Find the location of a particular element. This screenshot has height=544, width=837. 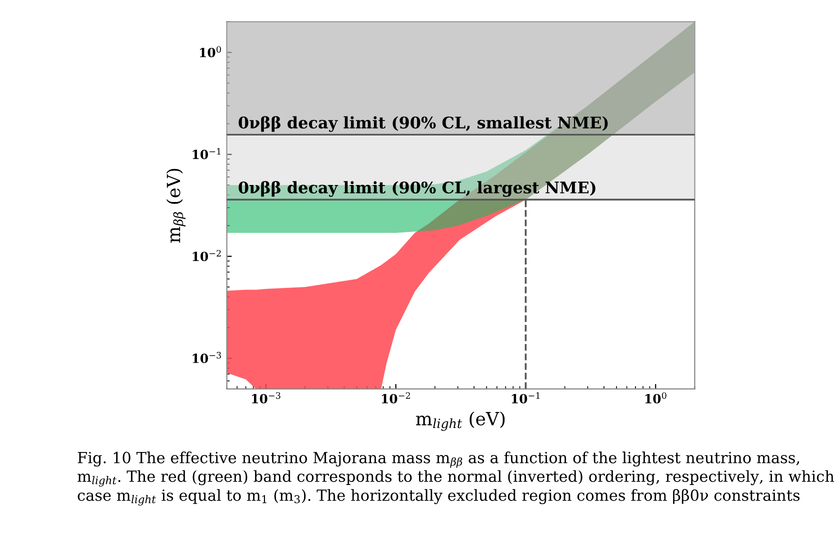

y-tick-label: 10$^{0}$ is located at coordinates (210, 52).